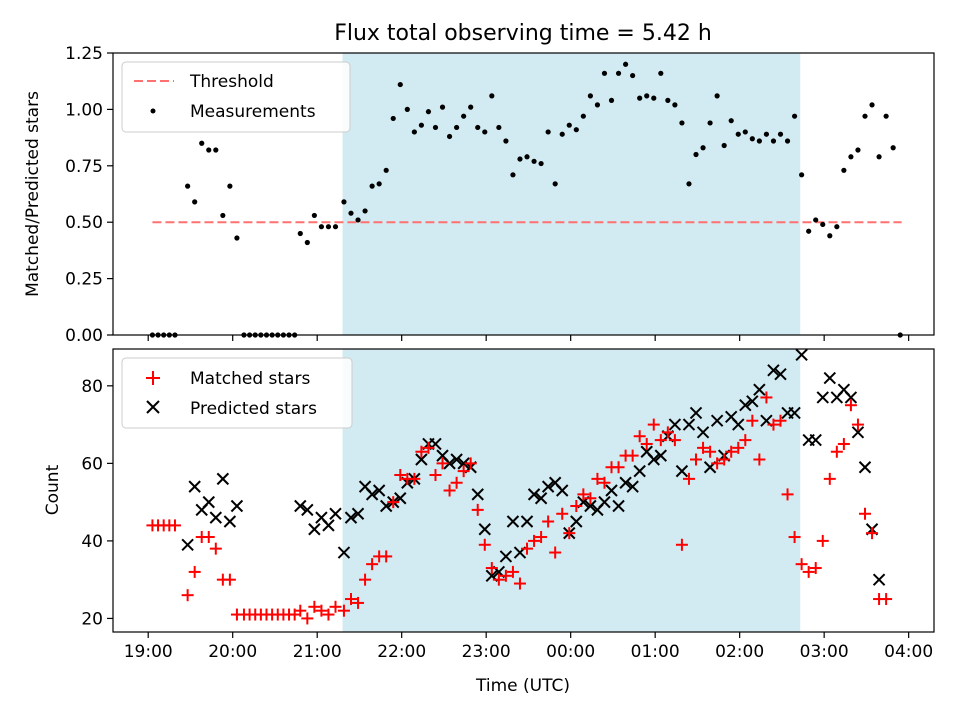  Describe the element at coordinates (250, 379) in the screenshot. I see `legend-matched-label: Matched stars` at that location.